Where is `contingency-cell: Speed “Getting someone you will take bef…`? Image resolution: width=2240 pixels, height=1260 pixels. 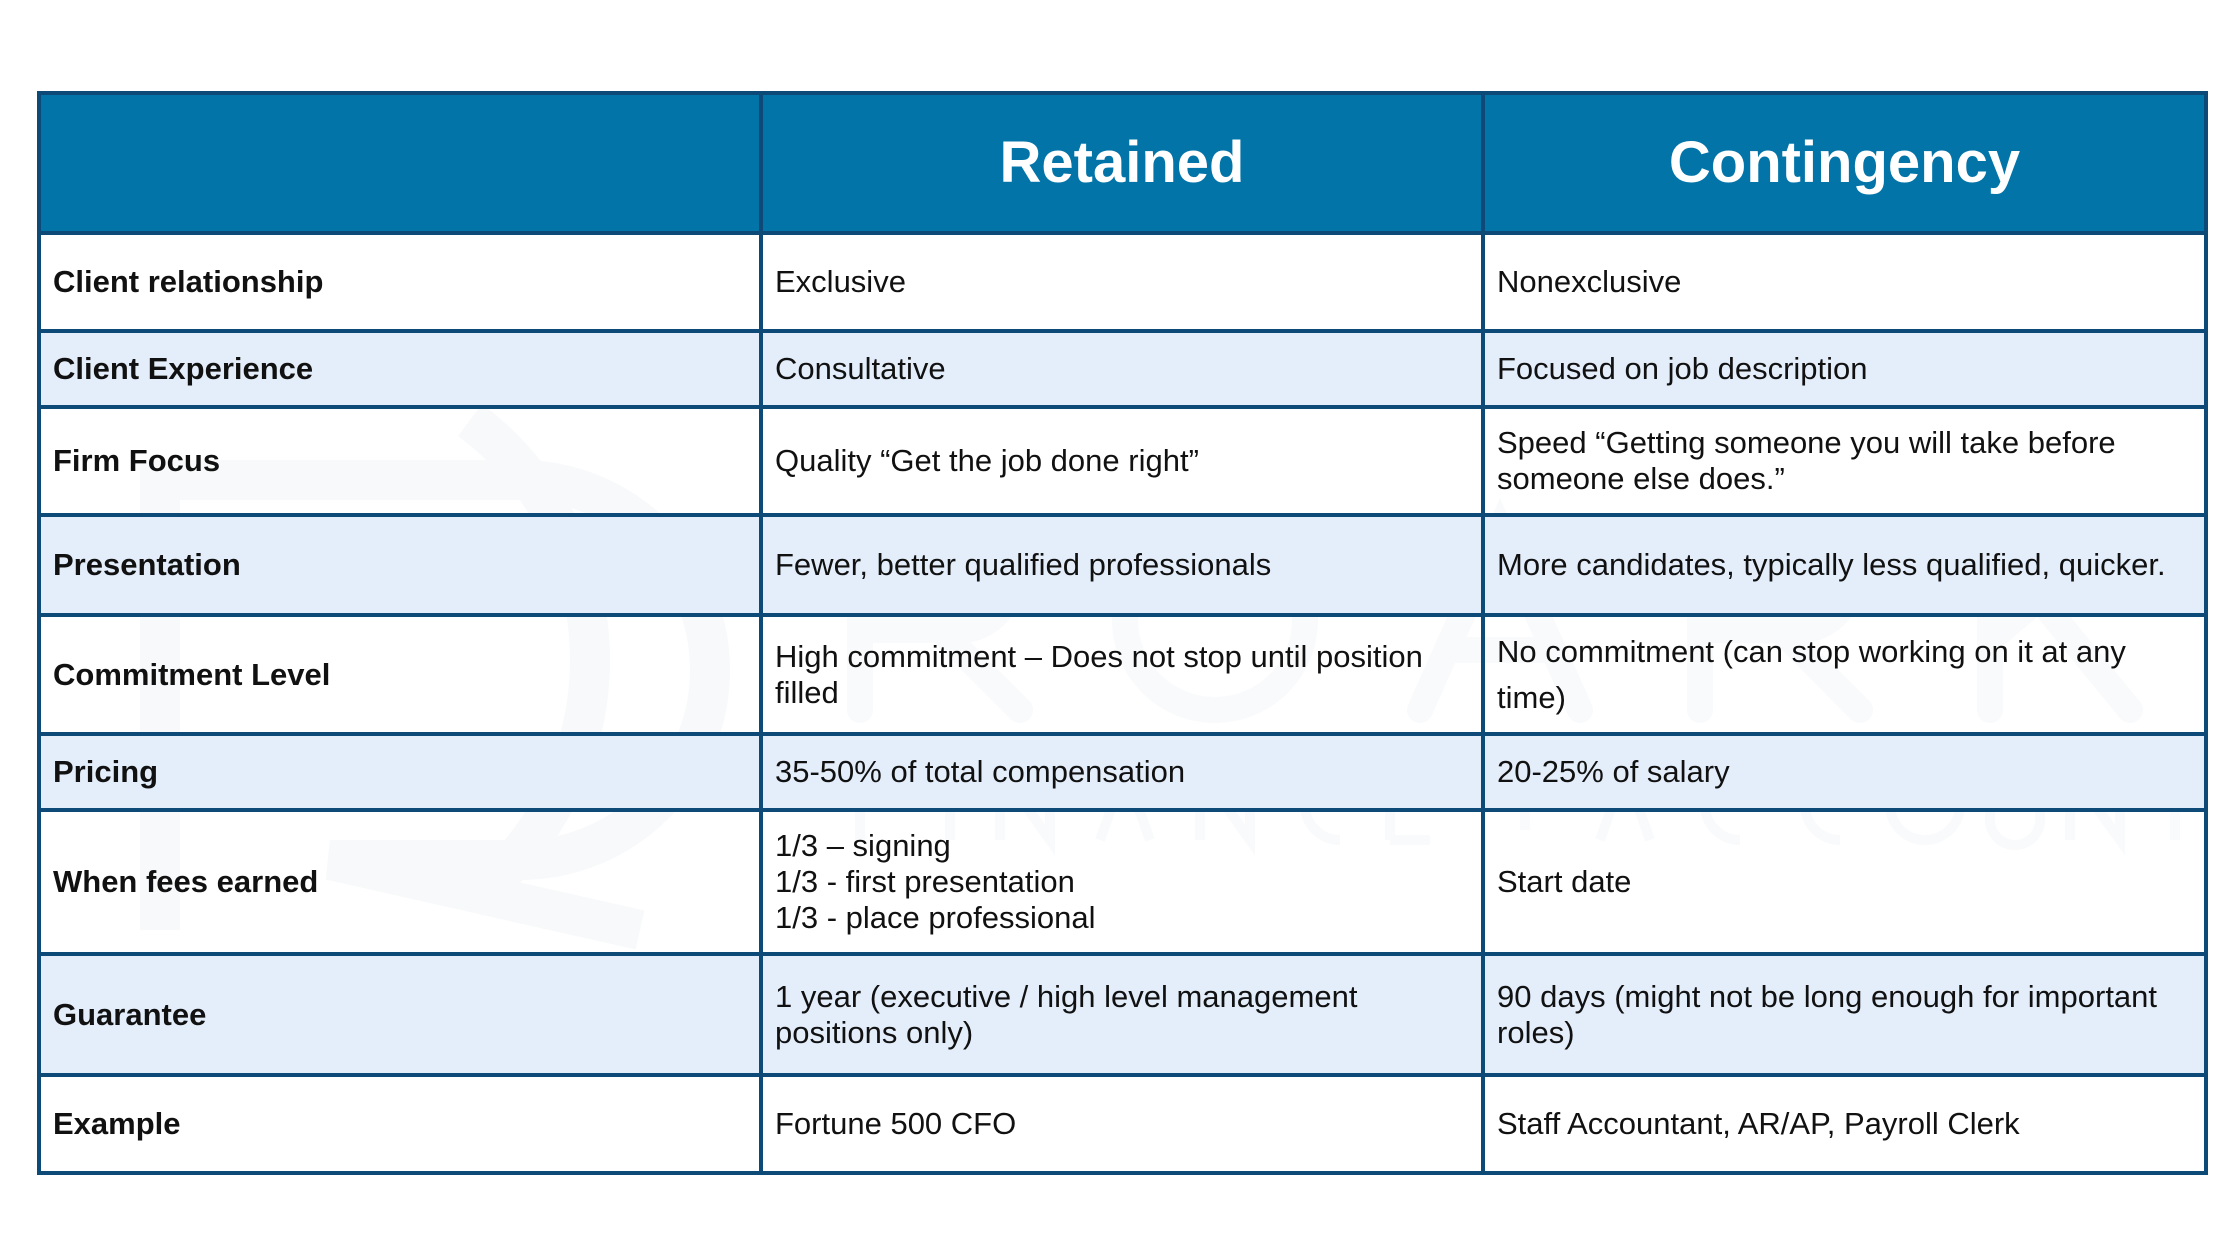 contingency-cell: Speed “Getting someone you will take bef… is located at coordinates (1844, 461).